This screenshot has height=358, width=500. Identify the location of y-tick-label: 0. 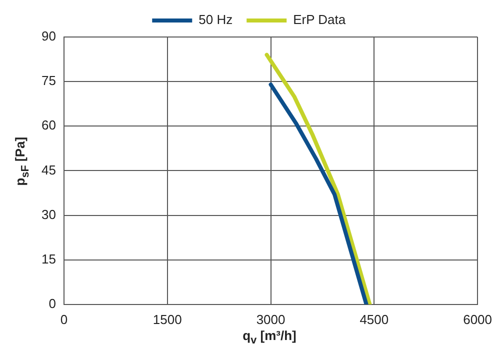
(52, 303).